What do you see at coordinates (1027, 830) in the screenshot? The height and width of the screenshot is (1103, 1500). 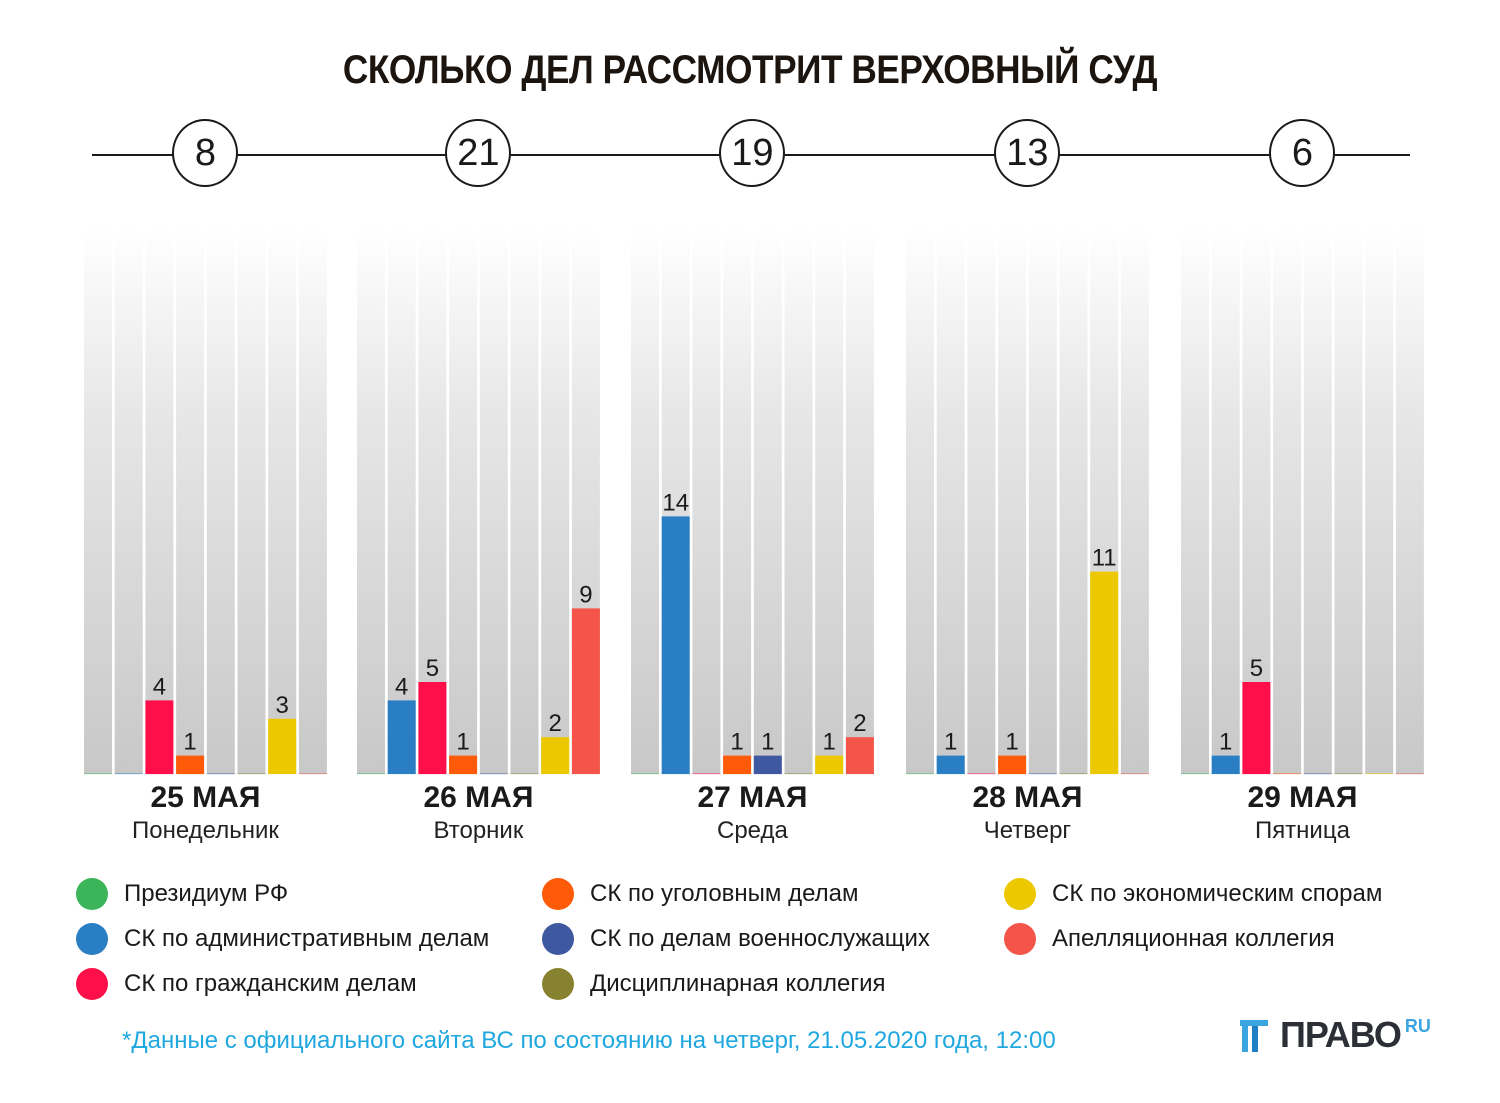 I see `day-weekday: Четверг` at bounding box center [1027, 830].